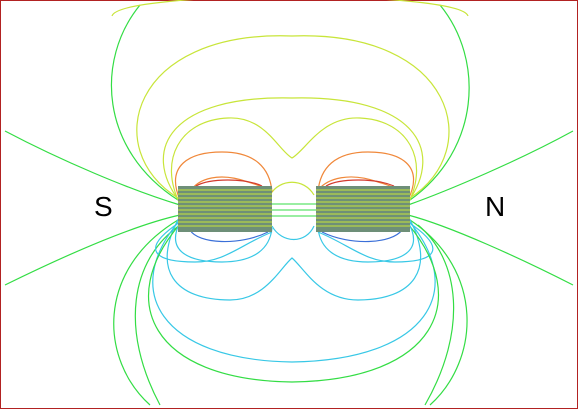  What do you see at coordinates (495, 206) in the screenshot?
I see `north-pole-label: N` at bounding box center [495, 206].